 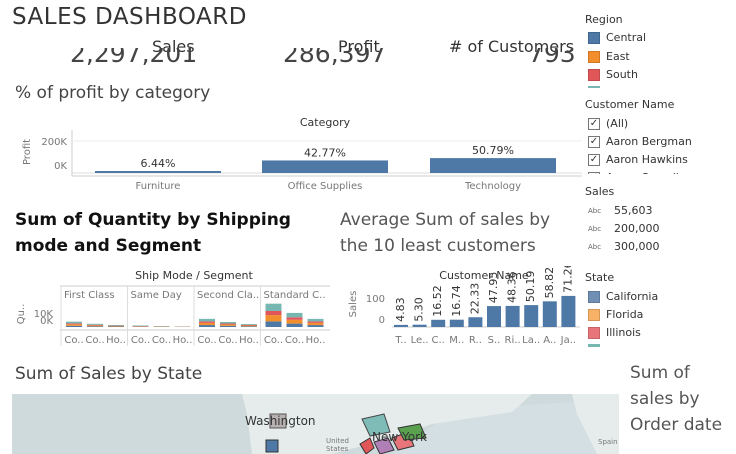 I want to click on sales-item-0: Abc 55,603, so click(x=620, y=210).